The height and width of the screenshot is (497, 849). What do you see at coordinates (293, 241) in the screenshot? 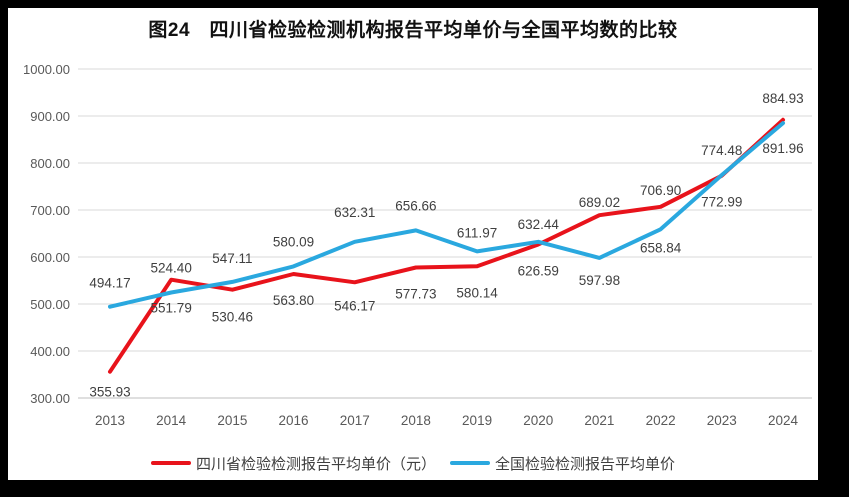
I see `data-label: 580.09` at bounding box center [293, 241].